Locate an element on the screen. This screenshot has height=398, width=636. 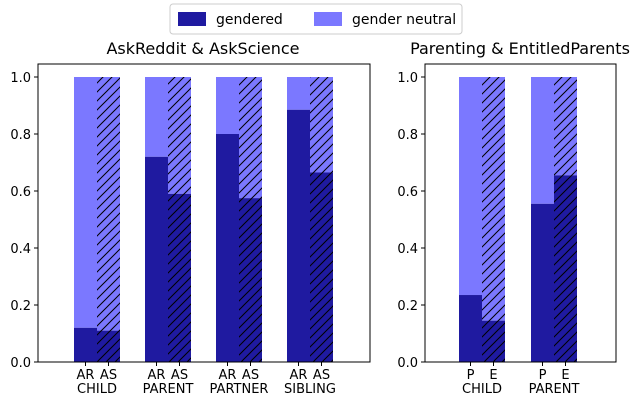
legend: gendered gender neutral is located at coordinates (316, 19).